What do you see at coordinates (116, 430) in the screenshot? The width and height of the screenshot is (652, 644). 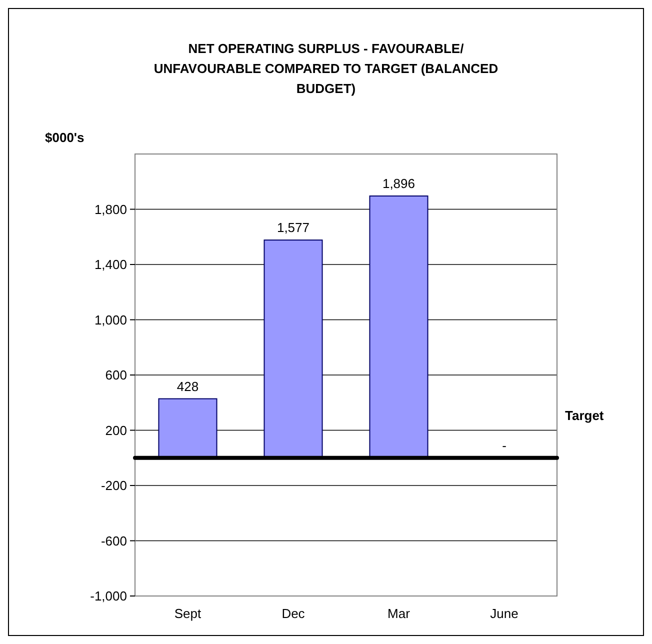 I see `y-tick-label: 200` at bounding box center [116, 430].